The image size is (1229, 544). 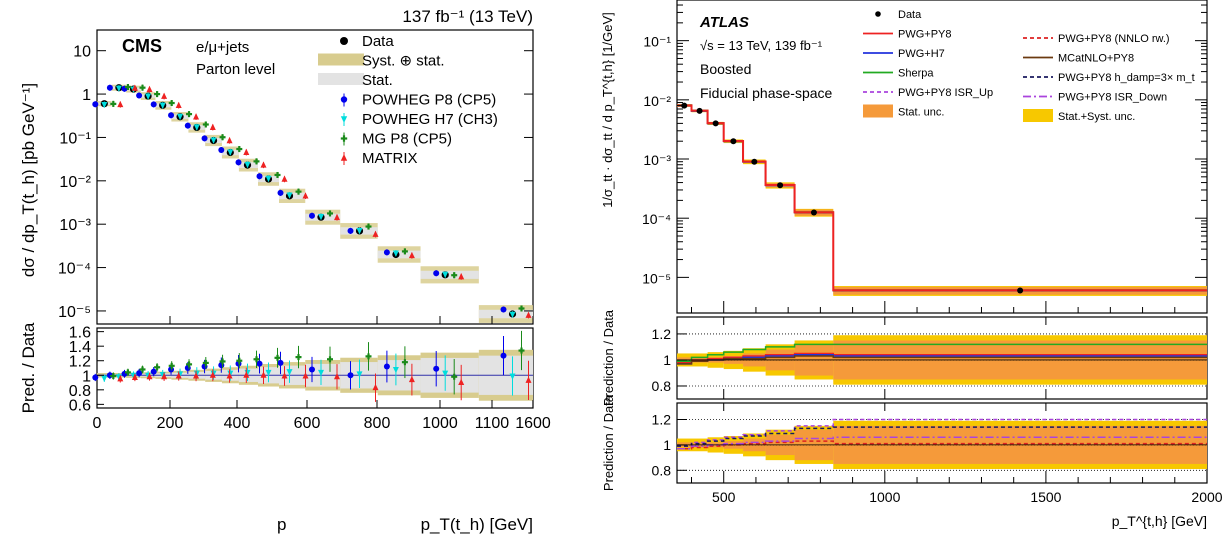 I want to click on atlas-ylabel: 1/σ_tt · dσ_tt / d p_T^{t,h} [1/GeV], so click(x=607, y=110).